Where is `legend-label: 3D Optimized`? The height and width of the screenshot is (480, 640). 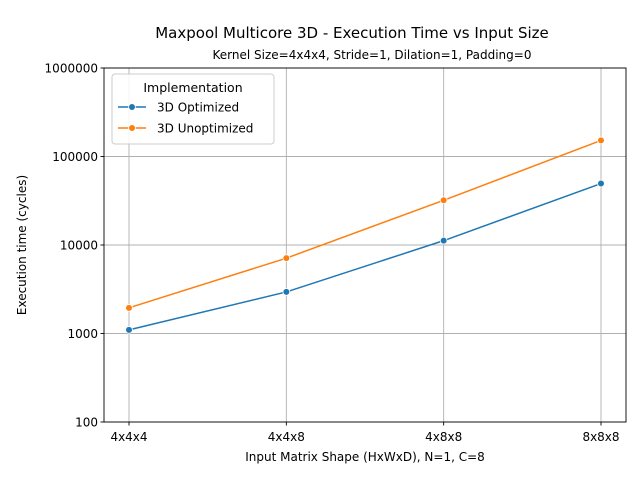
legend-label: 3D Optimized is located at coordinates (198, 108).